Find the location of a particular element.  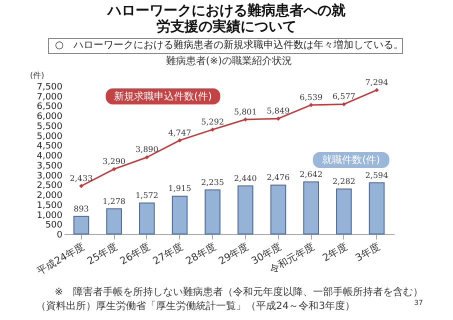

y-tick-label: 0 is located at coordinates (59, 235).